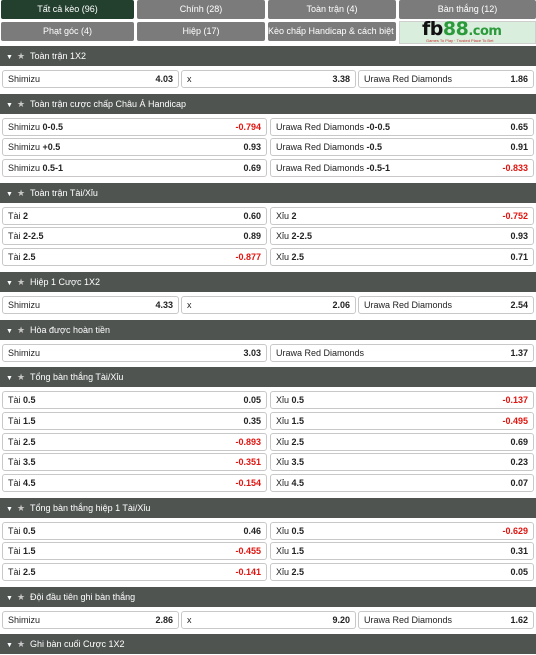  I want to click on odds-value: -0.893, so click(248, 441).